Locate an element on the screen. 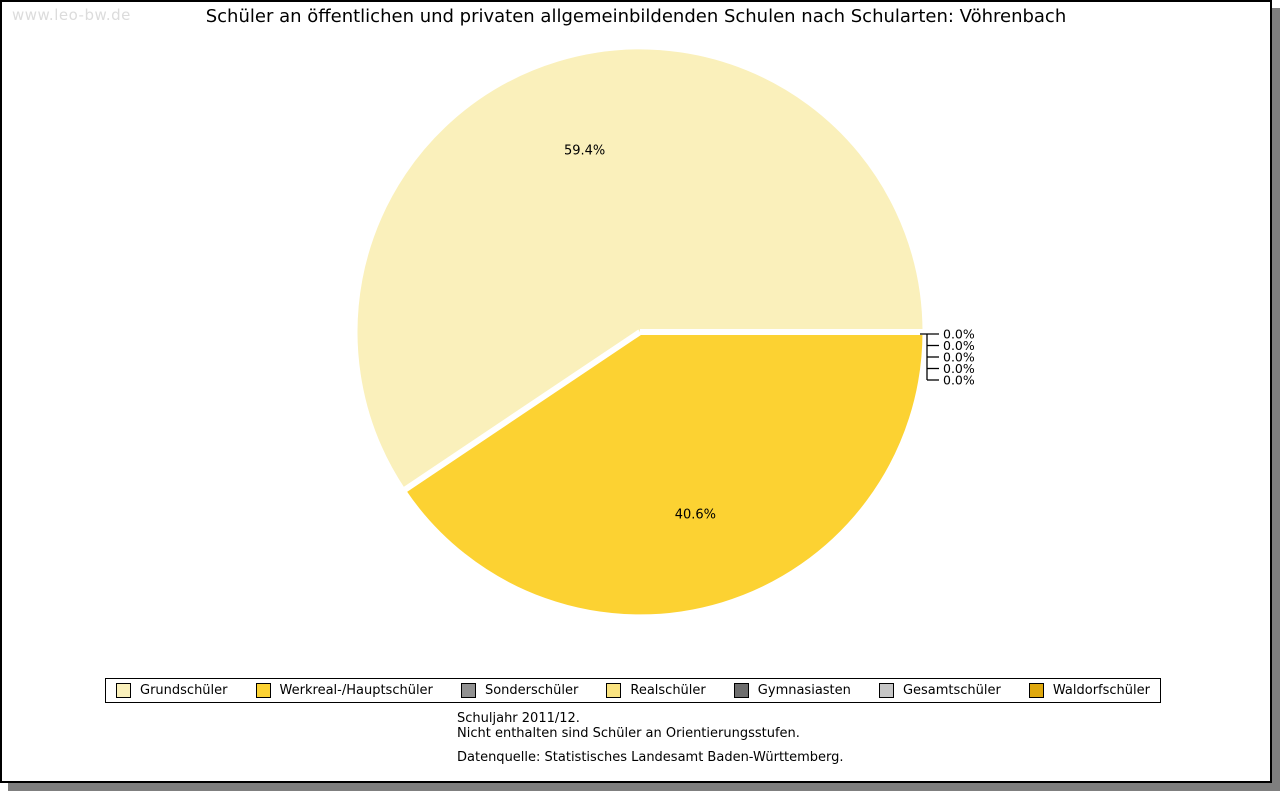  legend-label: Realschüler is located at coordinates (668, 690).